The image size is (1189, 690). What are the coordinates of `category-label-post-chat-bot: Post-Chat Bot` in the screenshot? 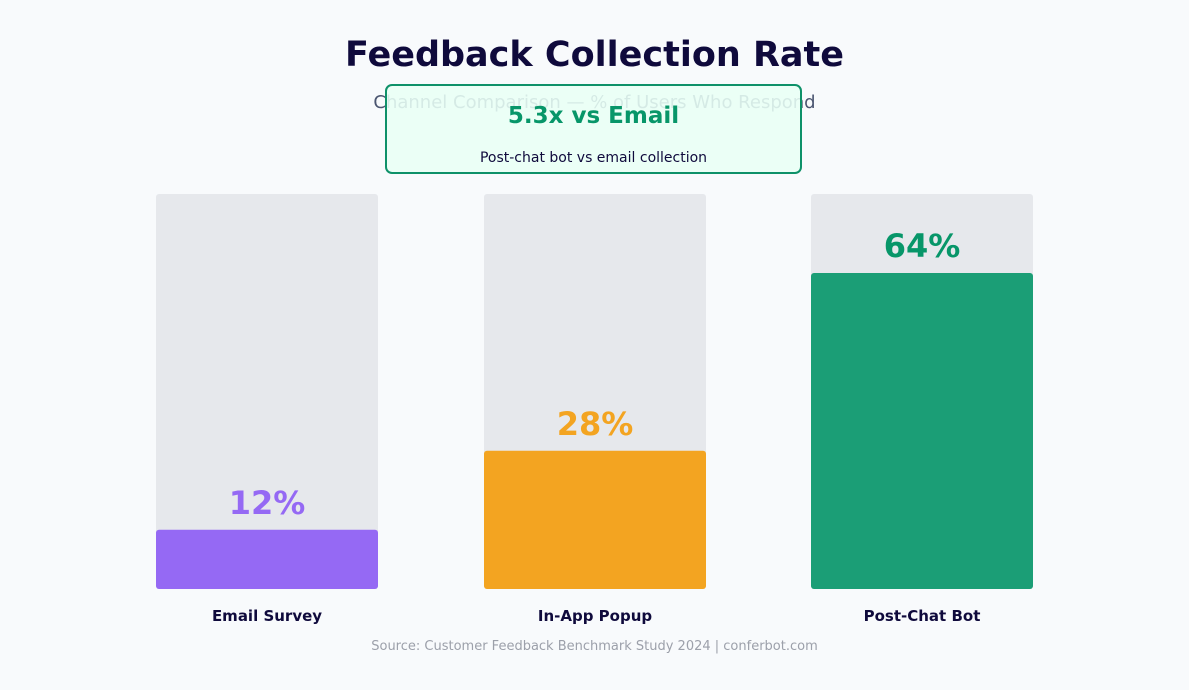 It's located at (922, 616).